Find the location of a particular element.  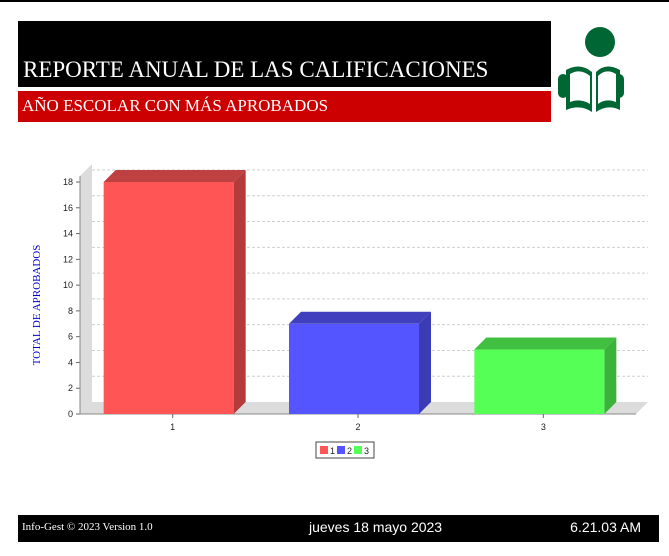

chart-side-wall is located at coordinates (86, 289).